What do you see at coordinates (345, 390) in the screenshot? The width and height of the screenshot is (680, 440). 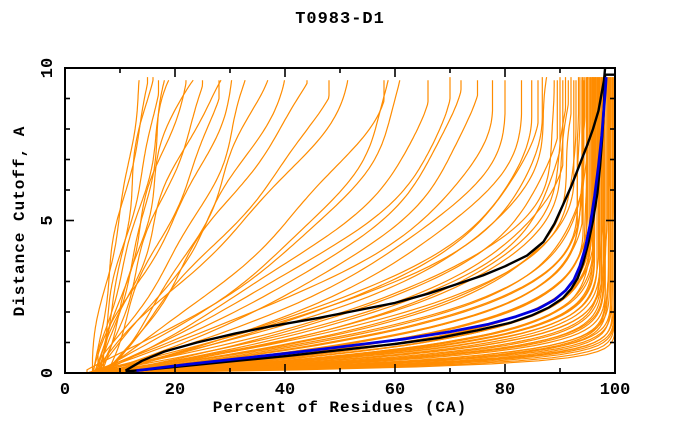 I see `x-tick-labels: 0 20 40 60 80 100` at bounding box center [345, 390].